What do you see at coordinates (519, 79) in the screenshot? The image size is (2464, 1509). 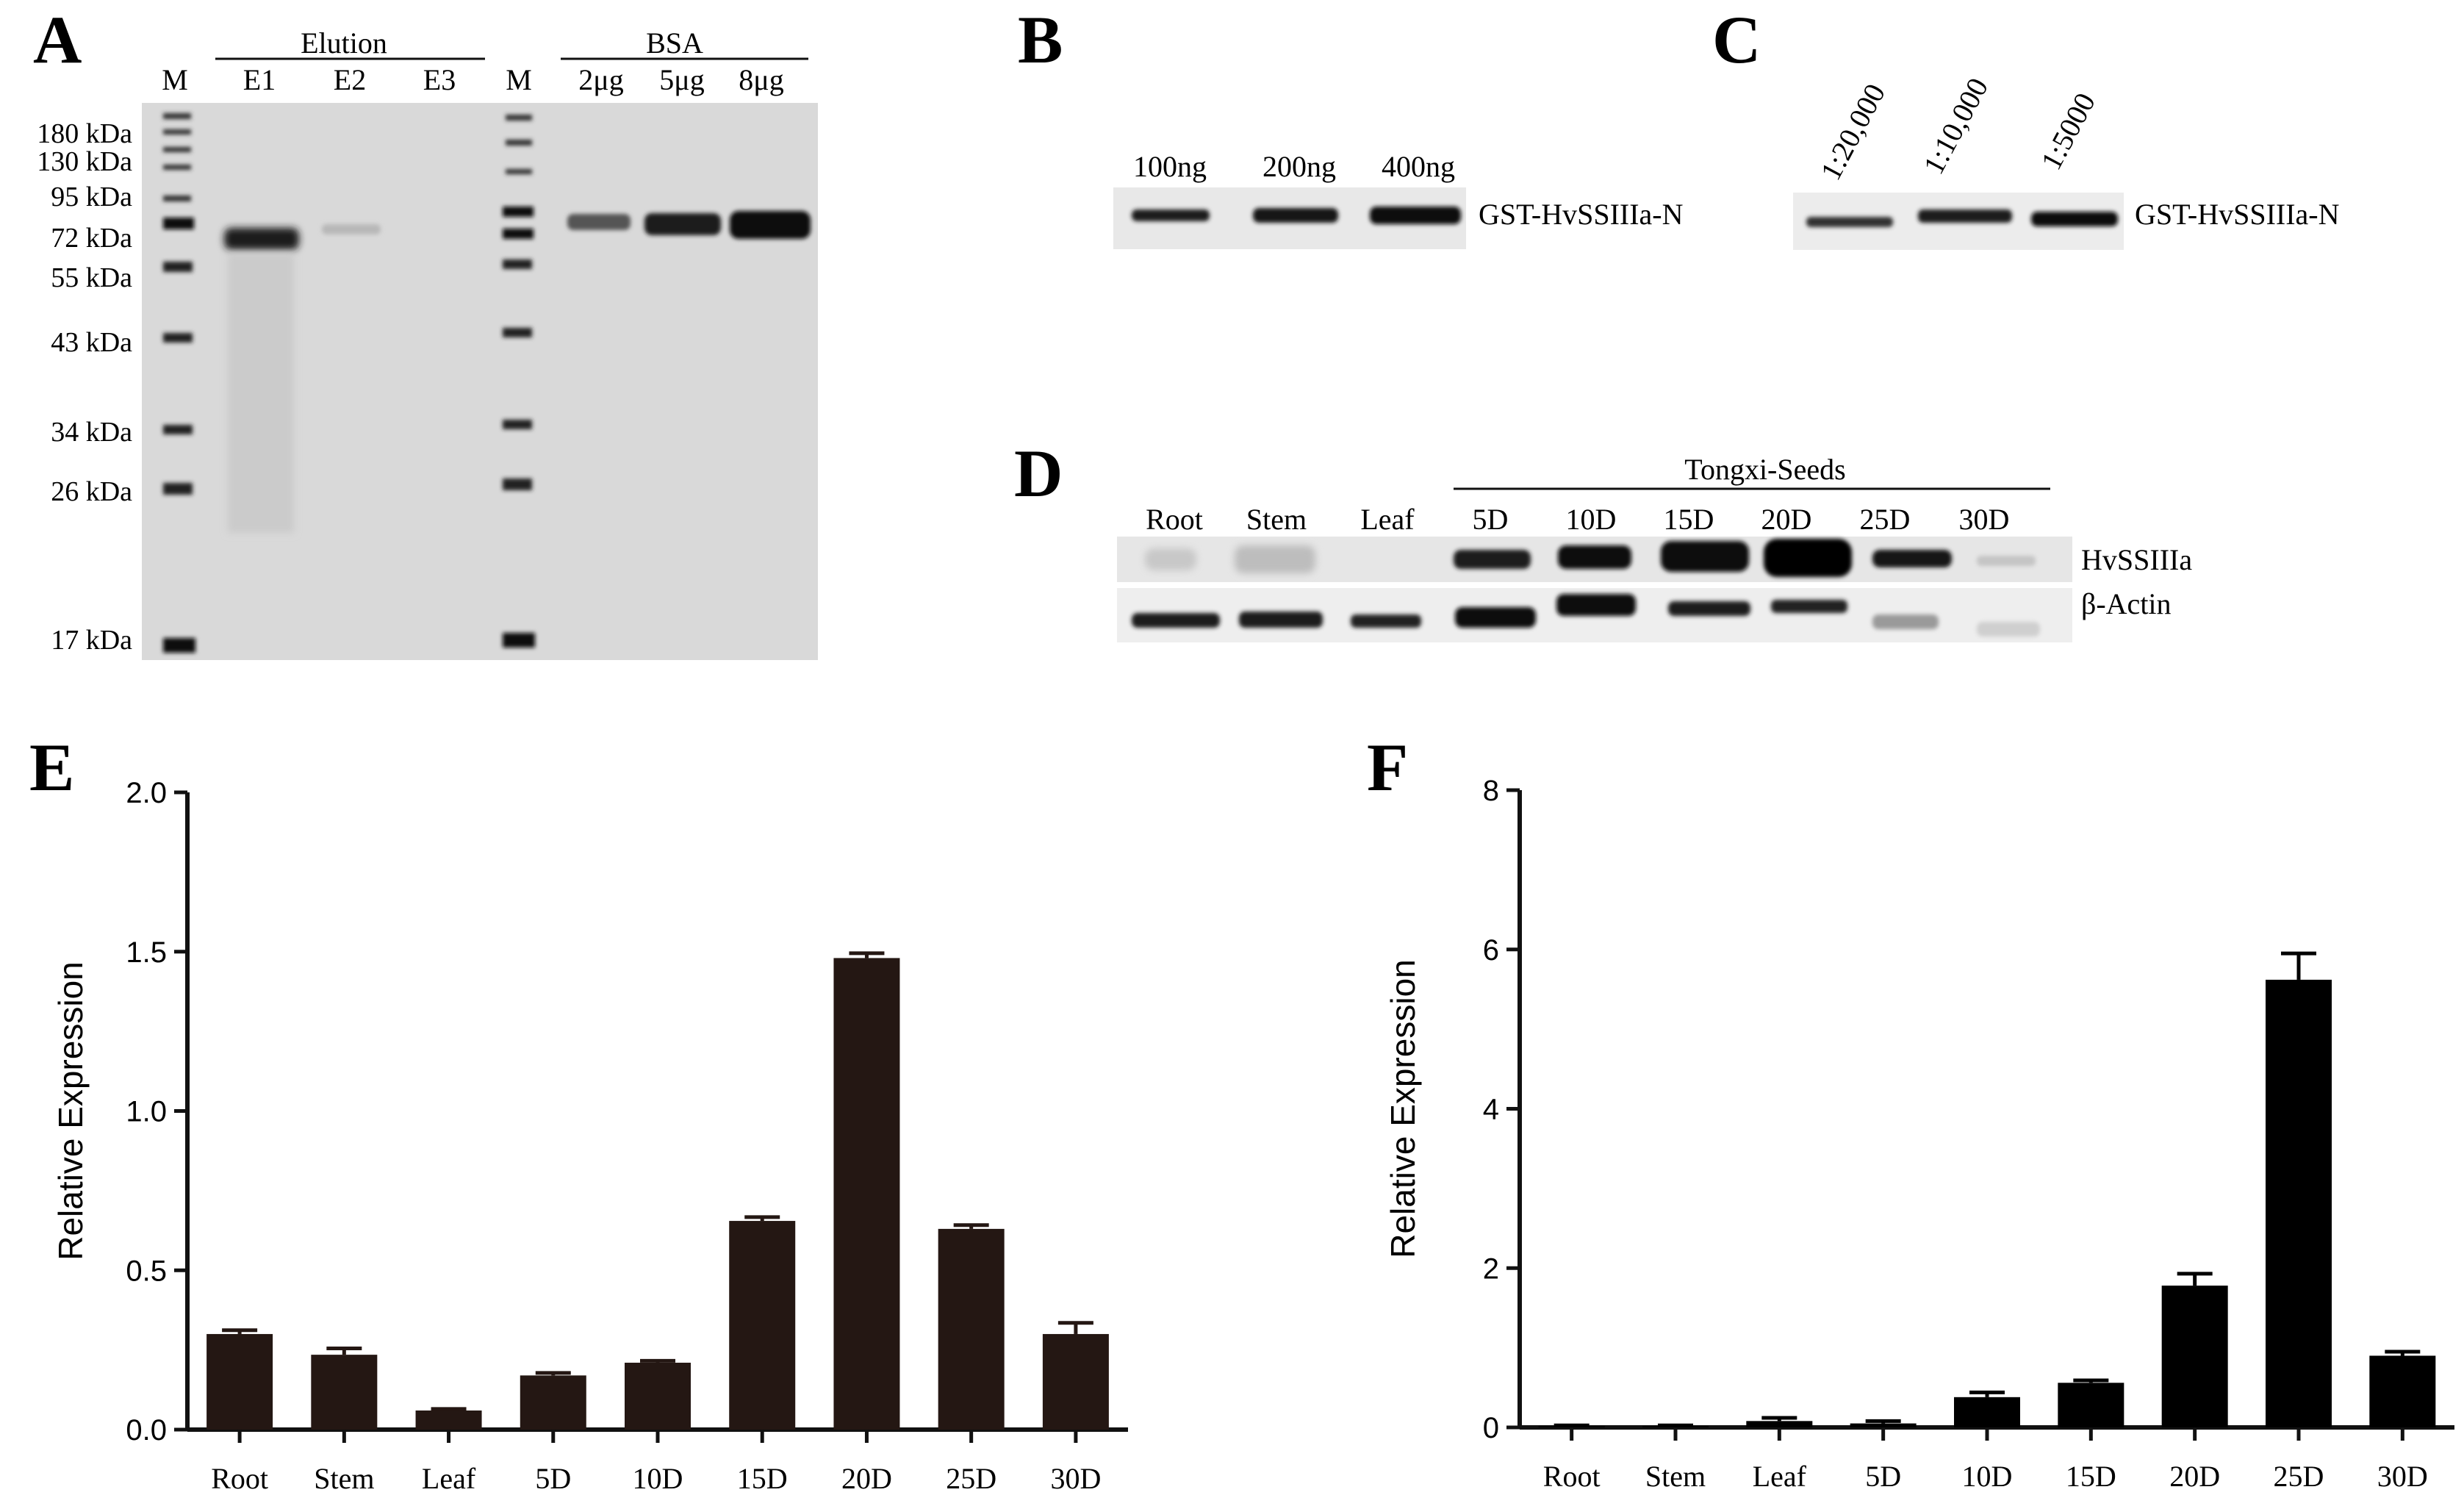 I see `lane-label-marker-2: M` at bounding box center [519, 79].